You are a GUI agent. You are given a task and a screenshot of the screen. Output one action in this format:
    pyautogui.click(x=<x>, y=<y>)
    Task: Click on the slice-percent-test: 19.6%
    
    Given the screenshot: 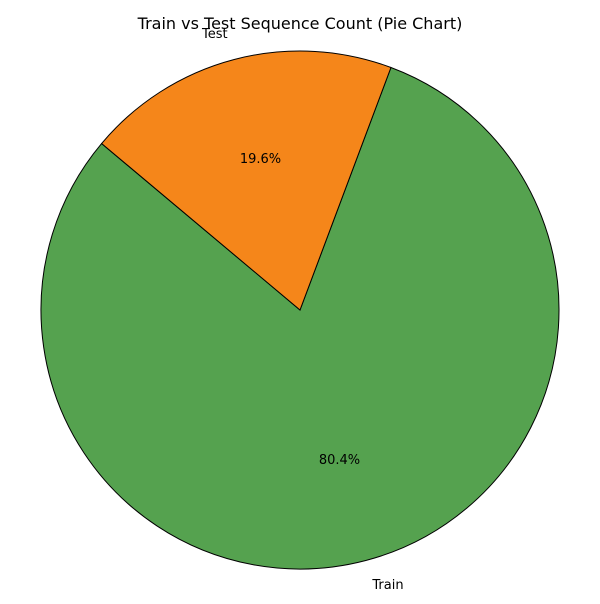 What is the action you would take?
    pyautogui.click(x=260, y=159)
    